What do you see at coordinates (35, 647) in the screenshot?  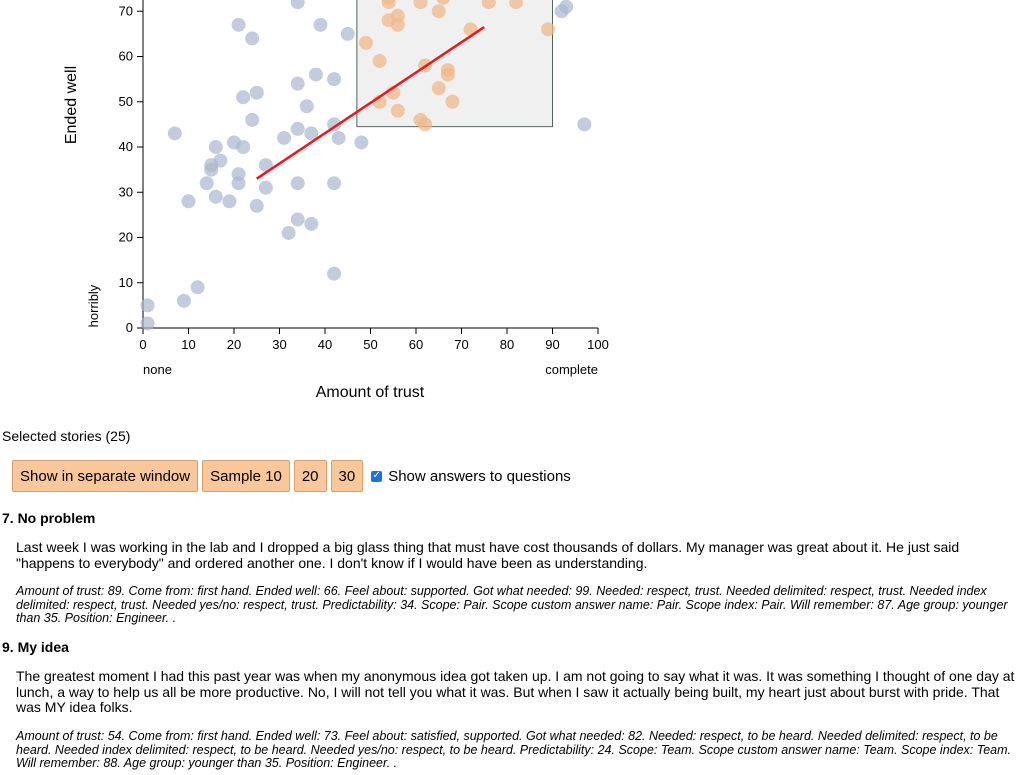 I see `story-title: 9. My idea` at bounding box center [35, 647].